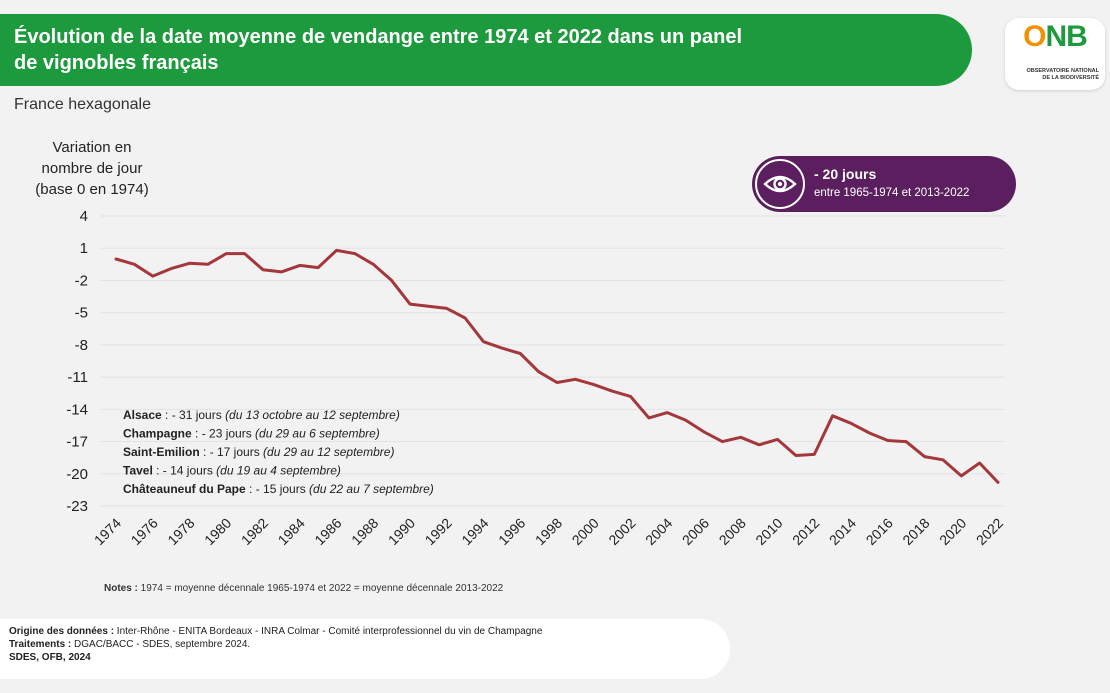 This screenshot has width=1110, height=693. I want to click on x-tick-label: 2002, so click(621, 531).